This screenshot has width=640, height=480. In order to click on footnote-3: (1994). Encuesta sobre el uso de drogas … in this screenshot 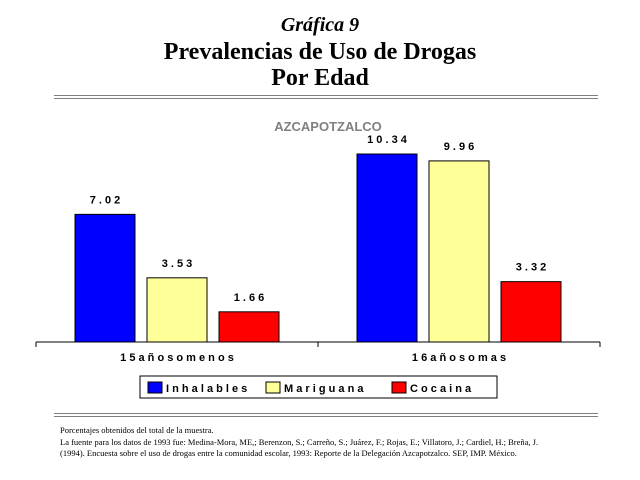, I will do `click(288, 453)`.